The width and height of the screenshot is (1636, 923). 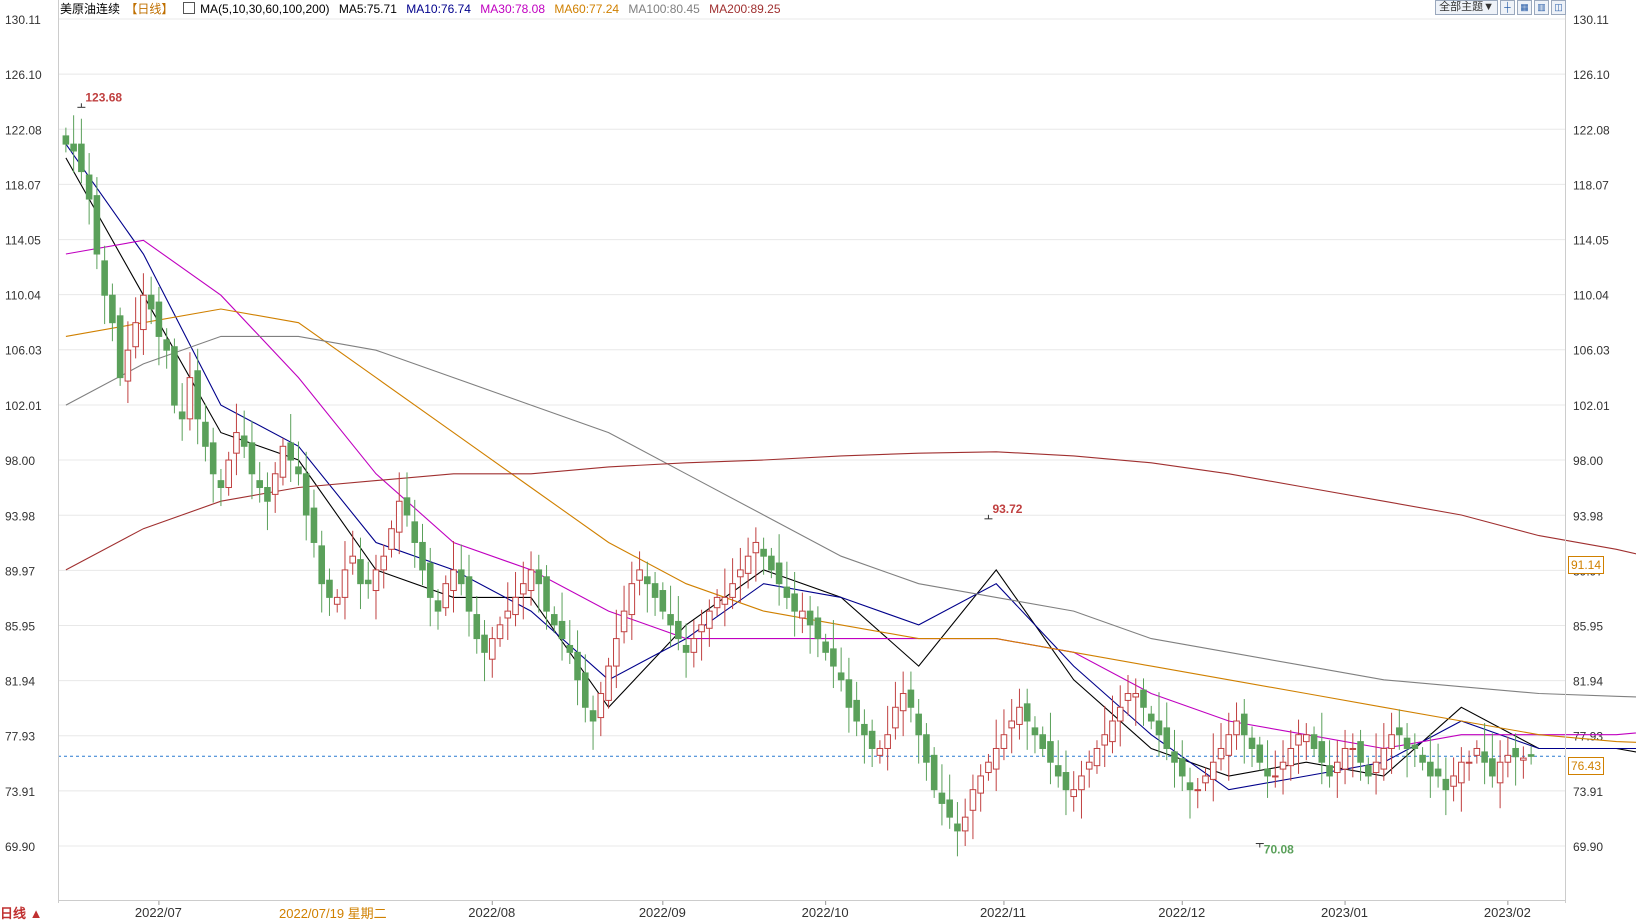 I want to click on period-button: 日线 ▲, so click(x=21, y=913).